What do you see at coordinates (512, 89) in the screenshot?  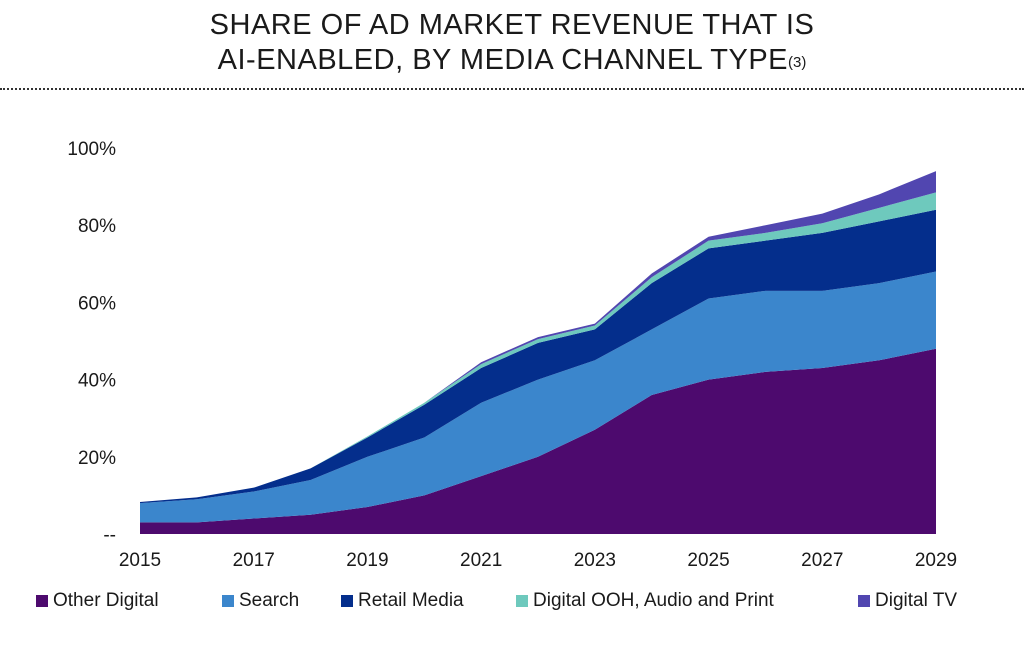 I see `title-divider` at bounding box center [512, 89].